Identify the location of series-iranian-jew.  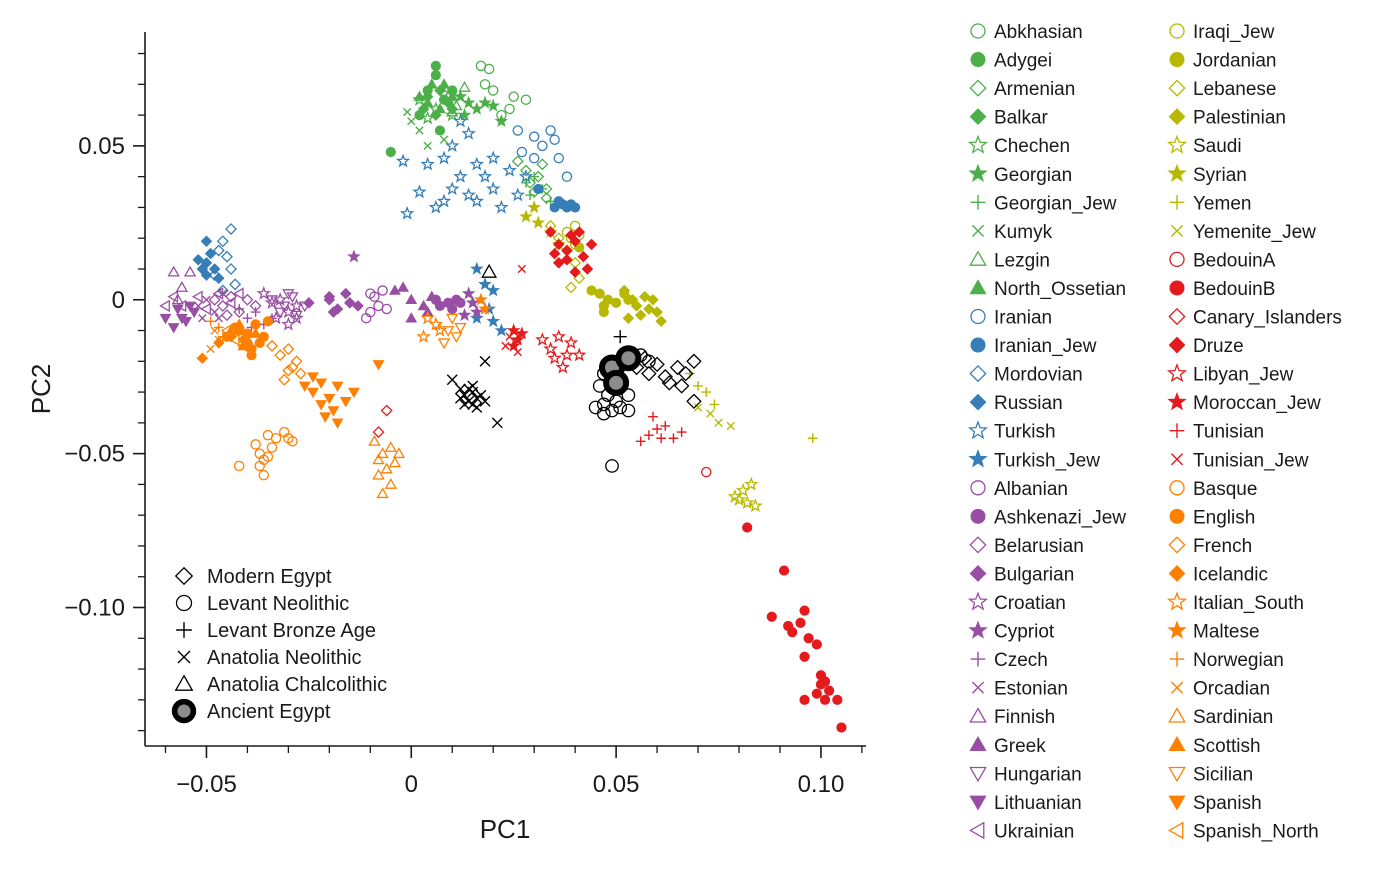
(557, 198).